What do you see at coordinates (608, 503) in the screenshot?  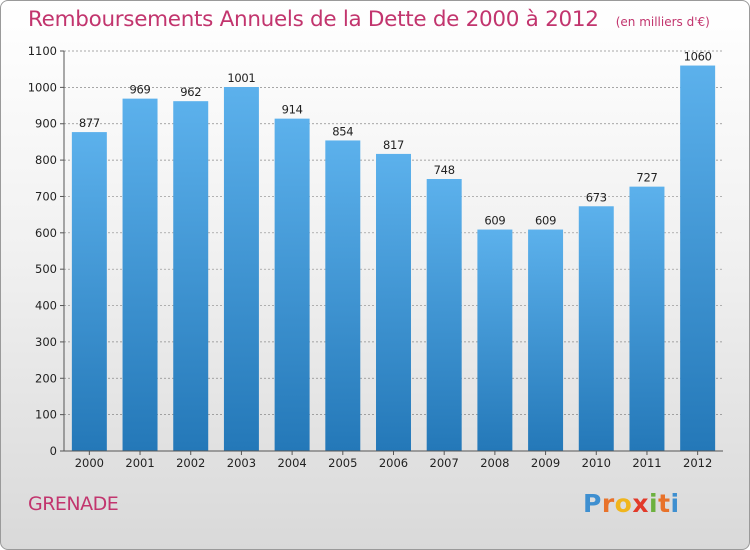 I see `logo-letter: r` at bounding box center [608, 503].